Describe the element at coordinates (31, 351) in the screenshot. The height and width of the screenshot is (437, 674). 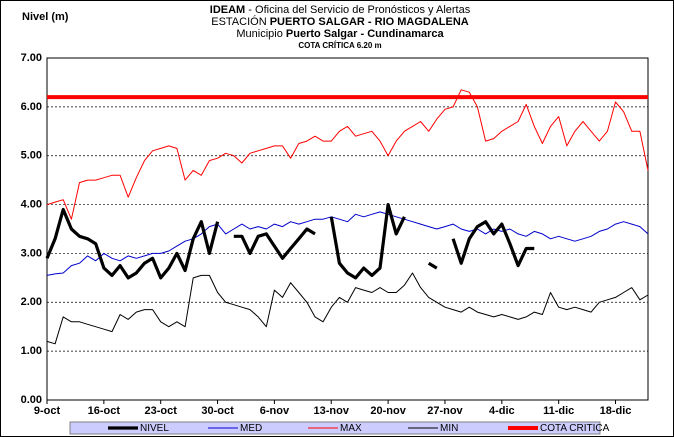
I see `y-tick-label: 1.00` at that location.